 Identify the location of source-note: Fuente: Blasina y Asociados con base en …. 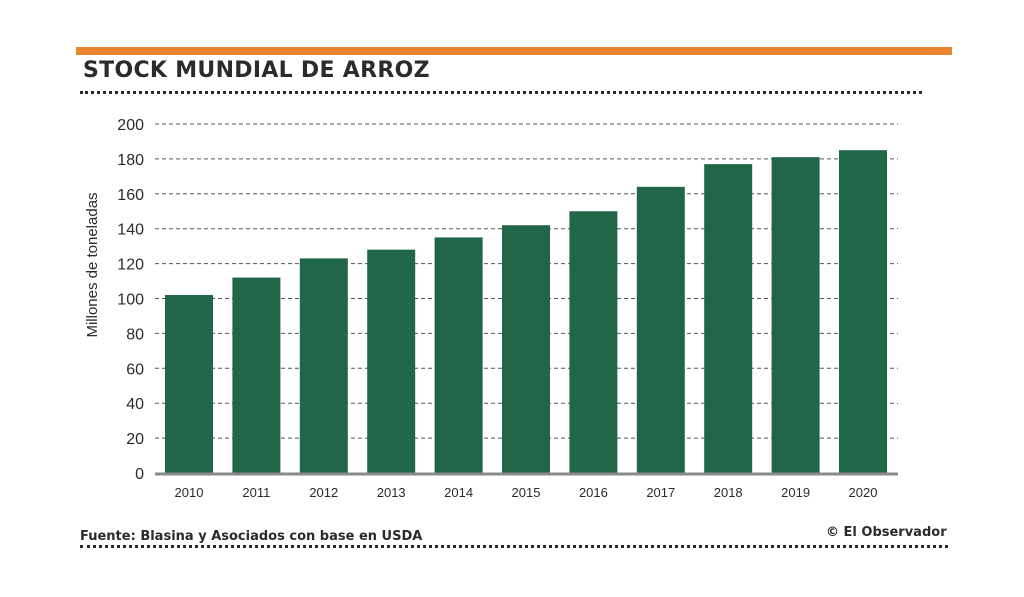
(251, 536).